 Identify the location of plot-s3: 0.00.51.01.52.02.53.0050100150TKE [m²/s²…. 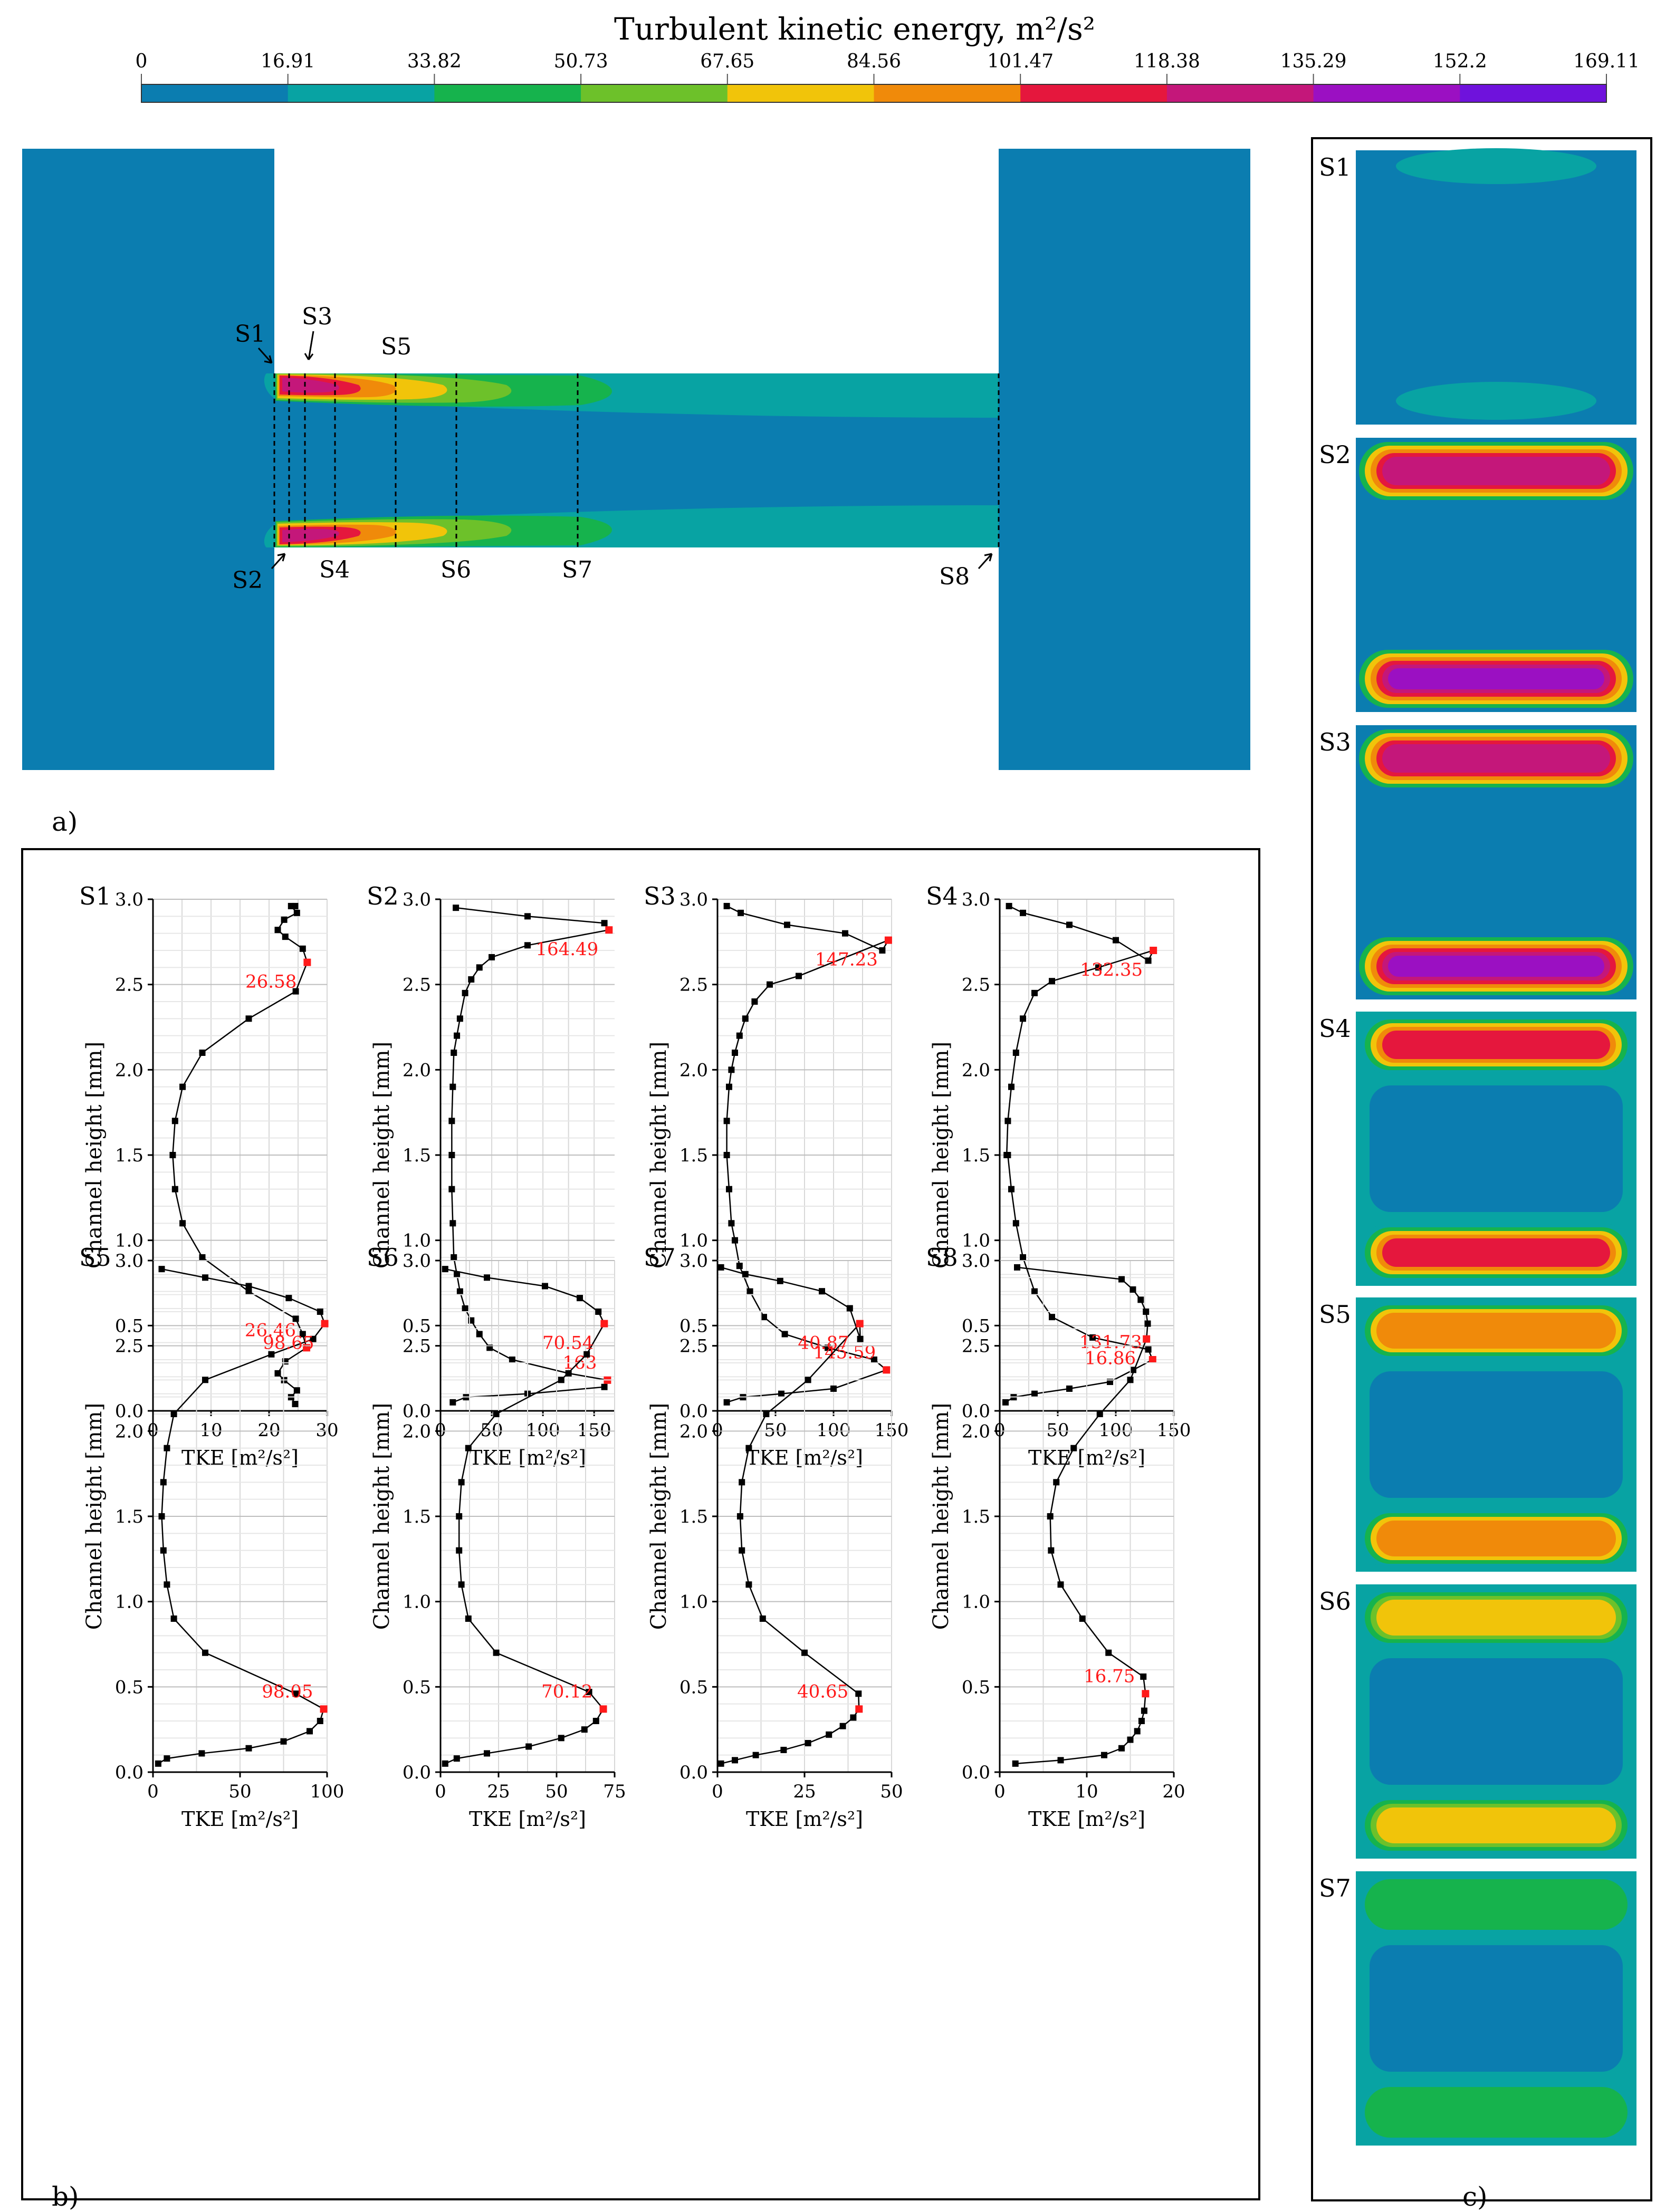
(776, 1175).